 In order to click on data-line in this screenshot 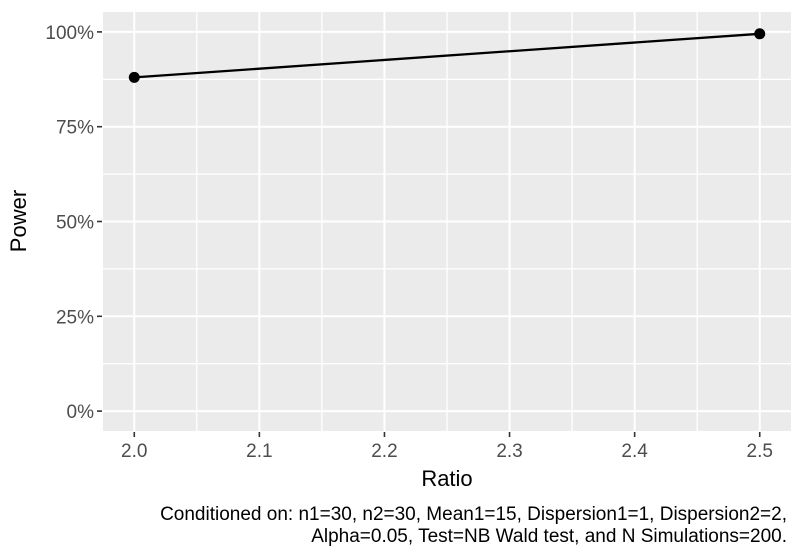, I will do `click(447, 55)`.